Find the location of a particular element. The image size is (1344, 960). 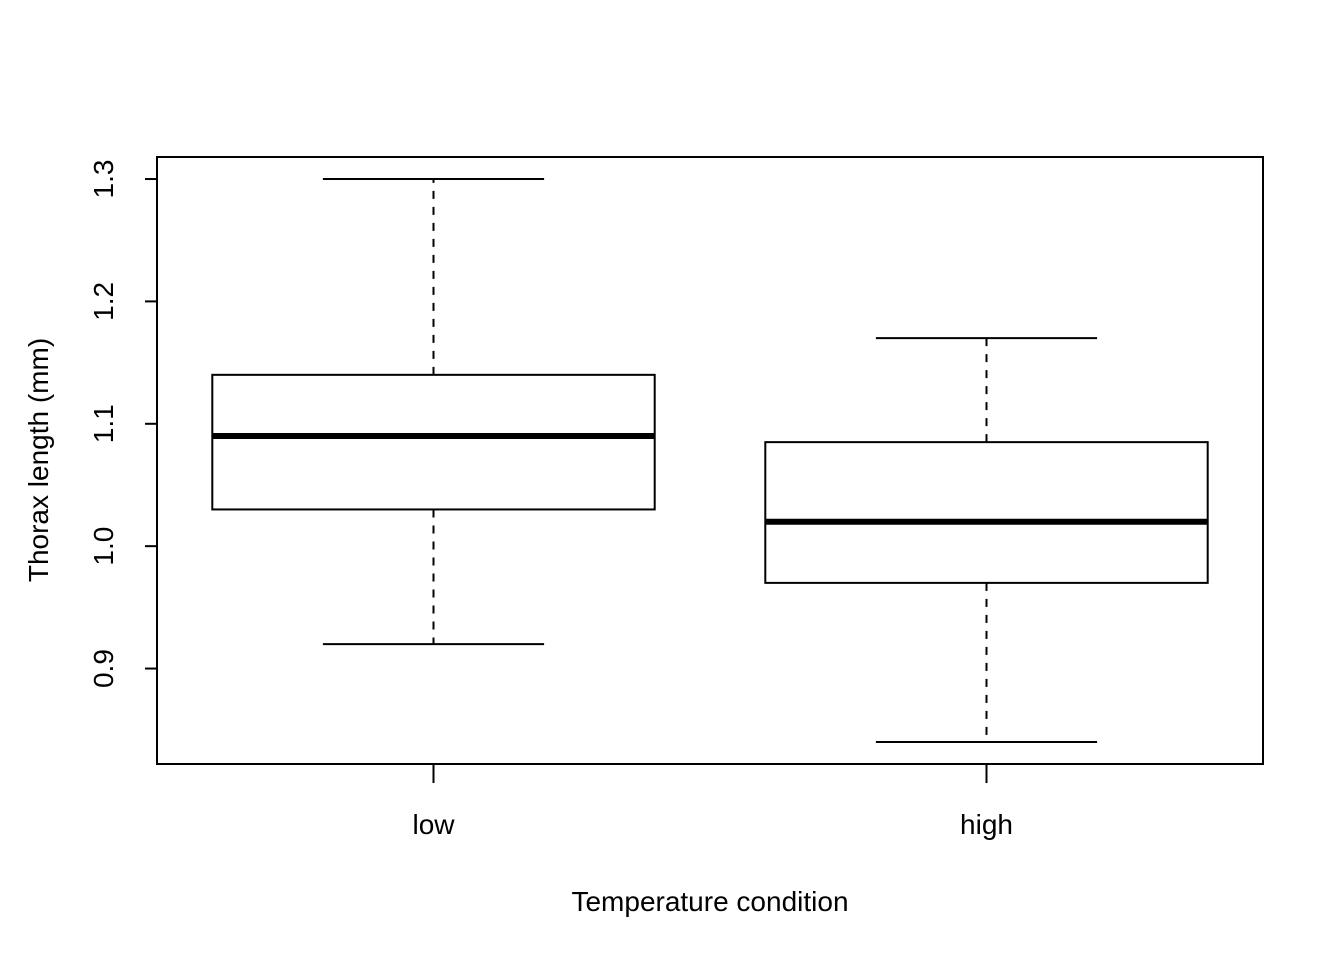

y-tick-label: 0.9 is located at coordinates (103, 668).